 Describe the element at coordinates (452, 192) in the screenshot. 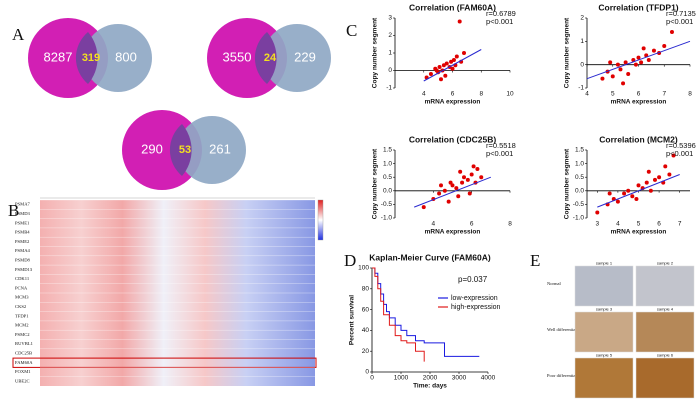

I see `fit-line` at that location.